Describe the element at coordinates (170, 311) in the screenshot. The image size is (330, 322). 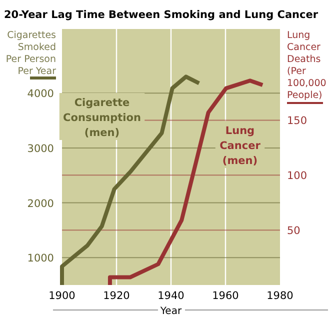
I see `x-axis-title: Year` at that location.